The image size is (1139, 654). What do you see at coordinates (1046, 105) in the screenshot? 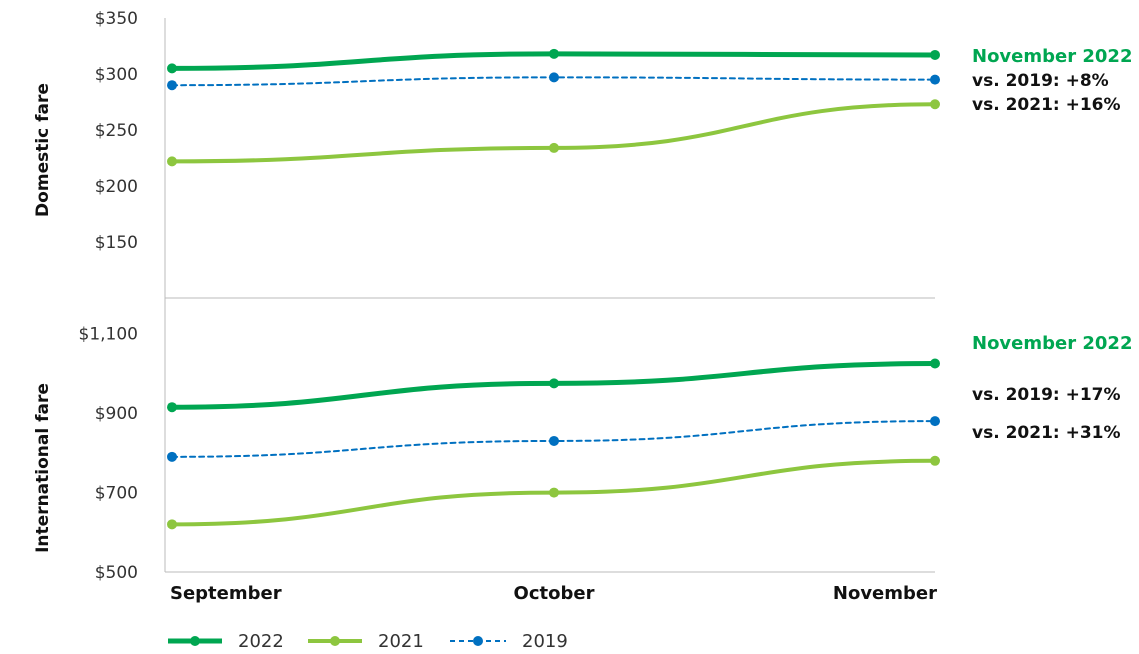
I see `domestic-annotation-vs-2021: vs. 2021: +16%` at bounding box center [1046, 105].